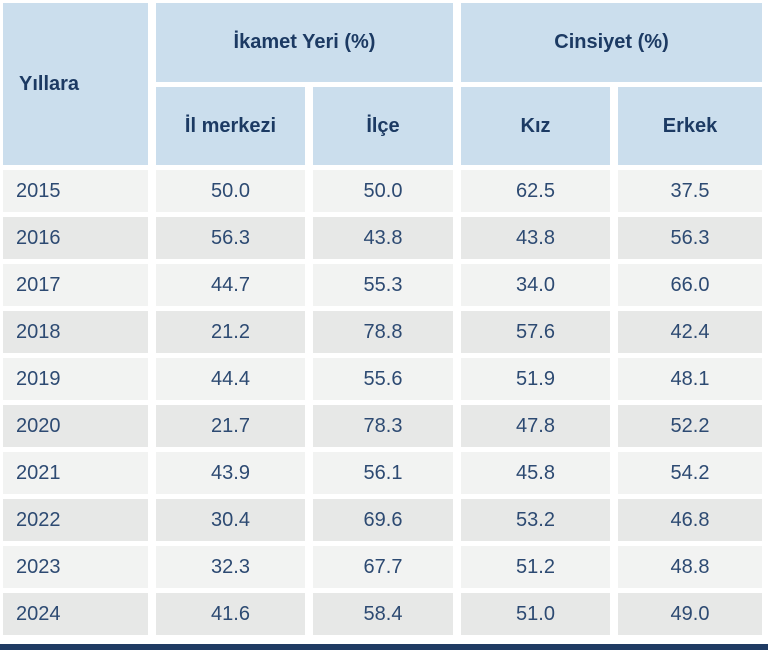 The width and height of the screenshot is (768, 650). I want to click on value-cell: 57.6, so click(535, 332).